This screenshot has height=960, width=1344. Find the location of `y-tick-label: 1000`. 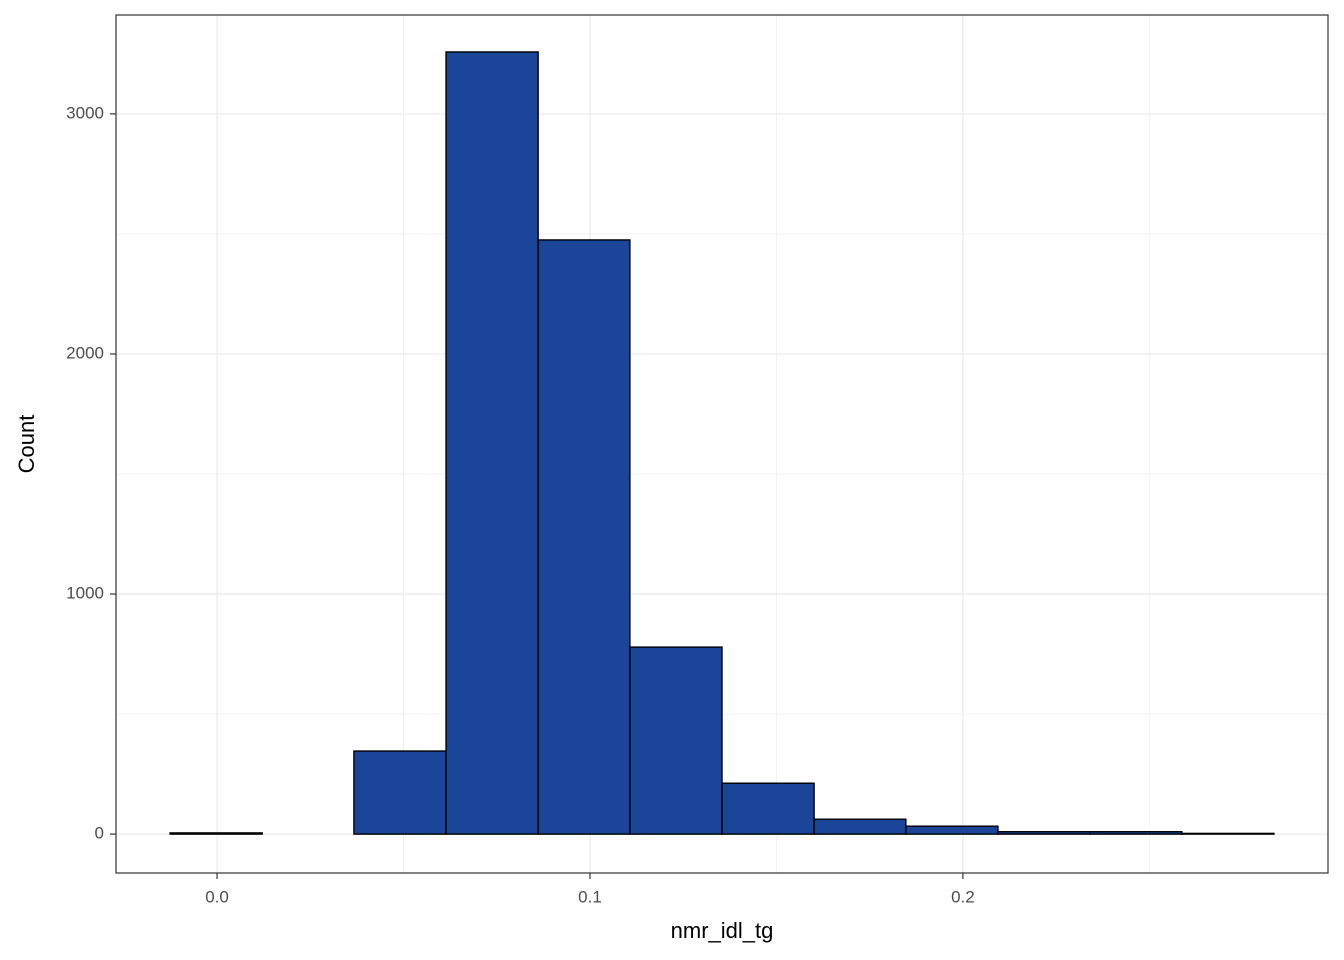

y-tick-label: 1000 is located at coordinates (85, 593).